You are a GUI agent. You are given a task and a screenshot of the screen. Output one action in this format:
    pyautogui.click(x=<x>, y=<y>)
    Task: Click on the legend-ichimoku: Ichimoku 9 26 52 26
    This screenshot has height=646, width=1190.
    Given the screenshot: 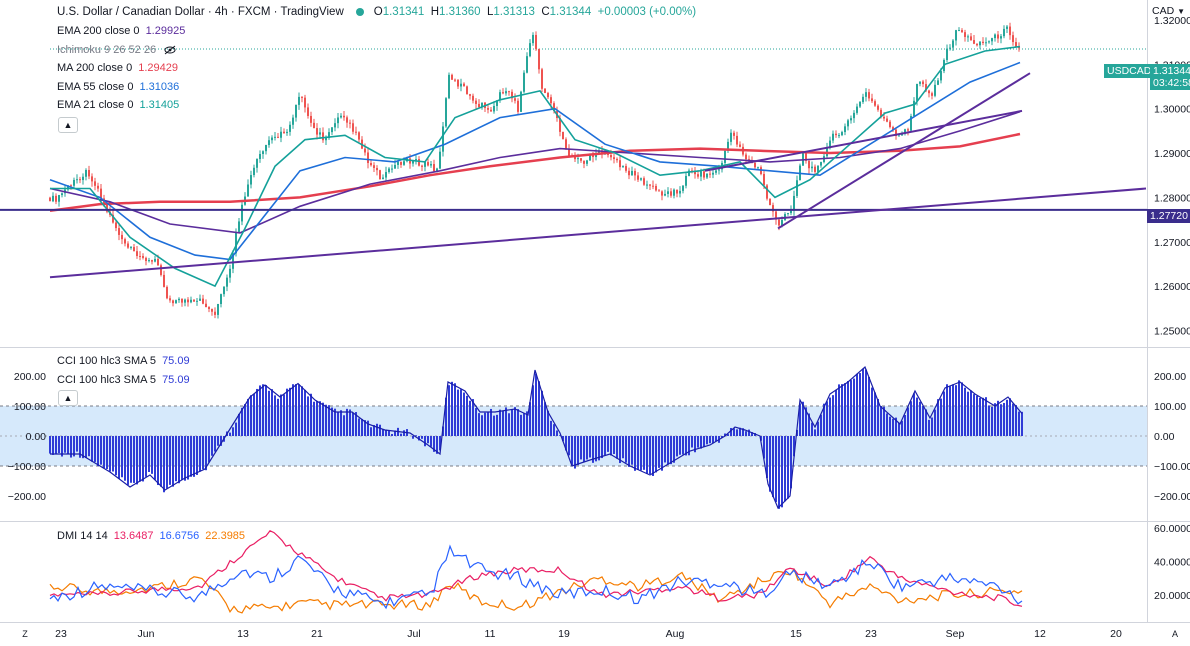 What is the action you would take?
    pyautogui.click(x=124, y=50)
    